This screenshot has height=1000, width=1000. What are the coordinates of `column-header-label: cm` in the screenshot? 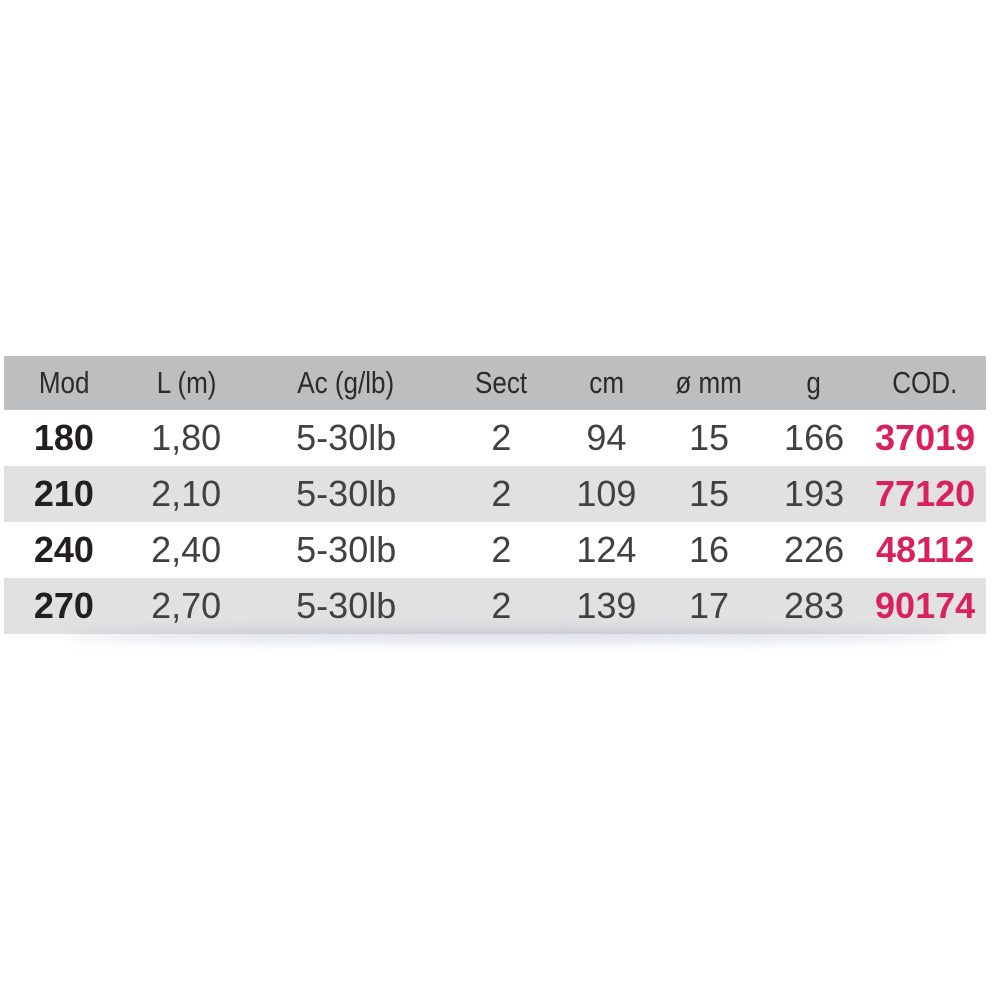 It's located at (606, 382).